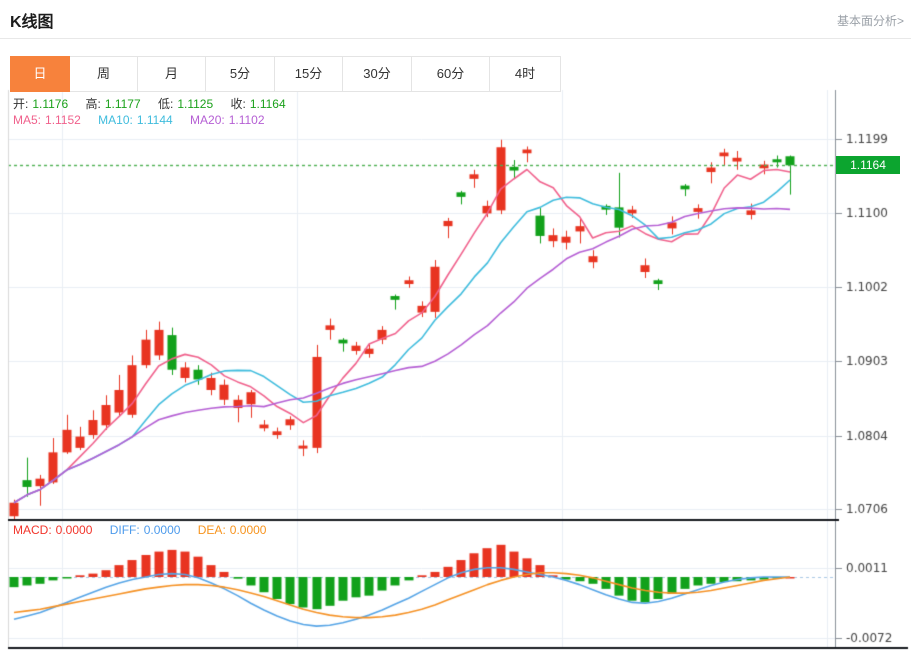 This screenshot has width=911, height=651. Describe the element at coordinates (141, 530) in the screenshot. I see `macd-legend: MACD: 0.0000 DIFF: 0.0000 DEA: 0.0000` at that location.